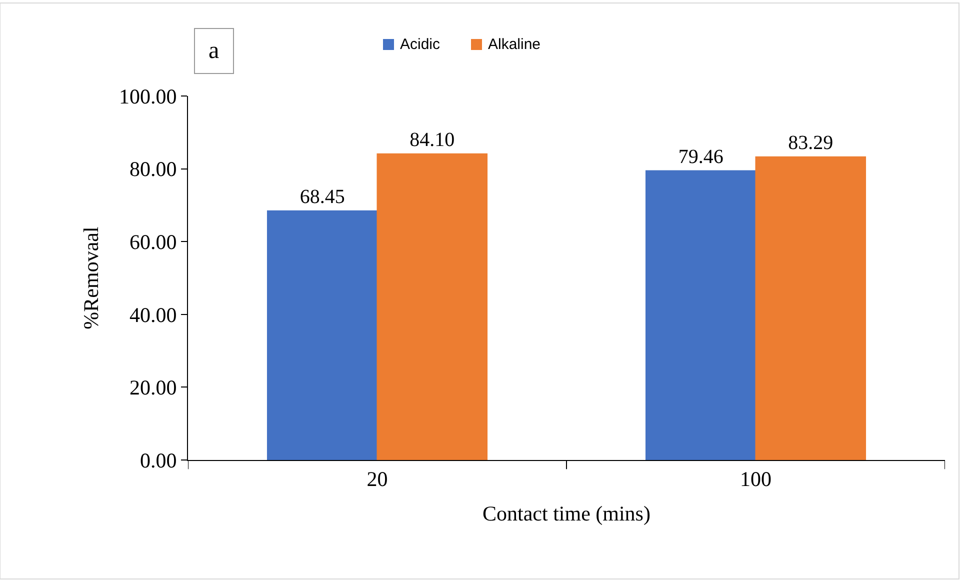 This screenshot has width=962, height=582. What do you see at coordinates (514, 44) in the screenshot?
I see `legend-label: Alkaline` at bounding box center [514, 44].